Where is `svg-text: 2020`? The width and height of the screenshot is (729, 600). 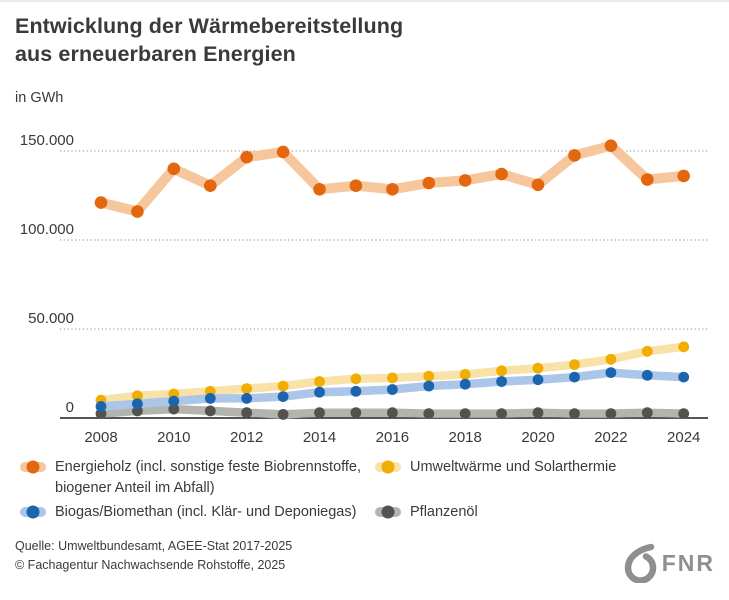
svg-text: 2020 is located at coordinates (537, 437).